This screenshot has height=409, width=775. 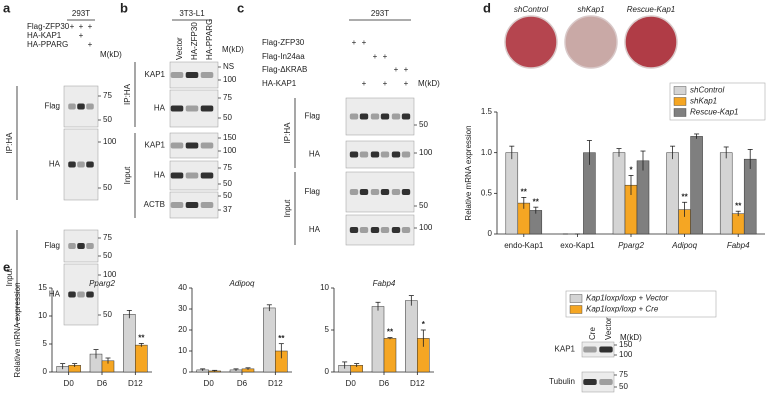 I want to click on condition-label: Flag-ΔKRAB, so click(x=284, y=69).